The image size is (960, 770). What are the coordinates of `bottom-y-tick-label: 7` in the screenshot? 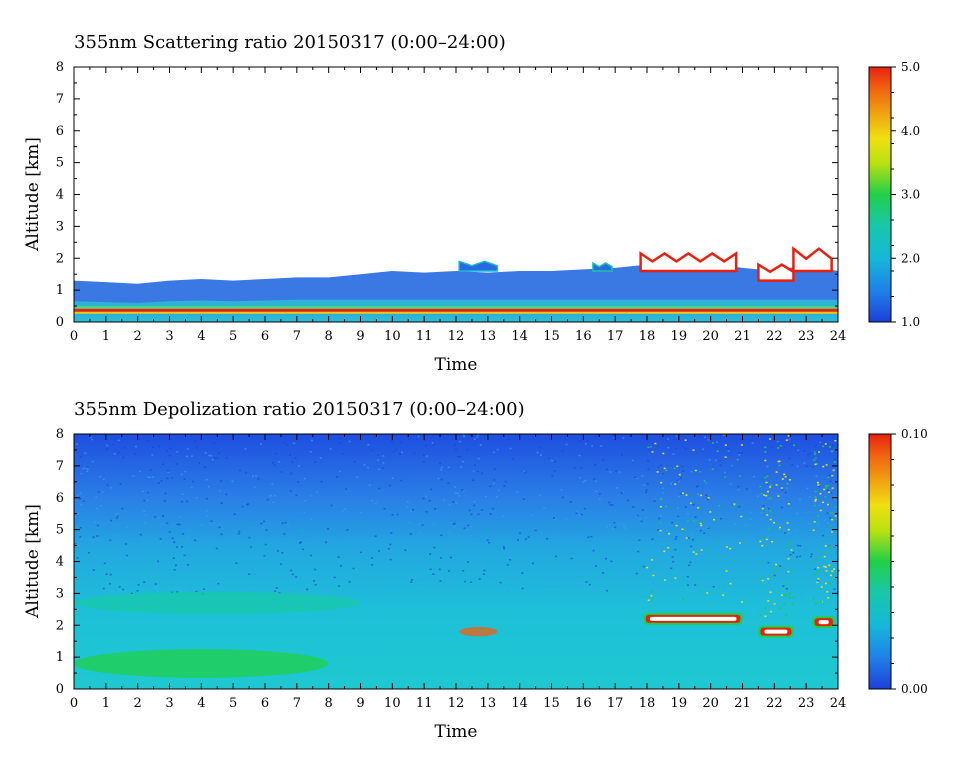 It's located at (60, 466).